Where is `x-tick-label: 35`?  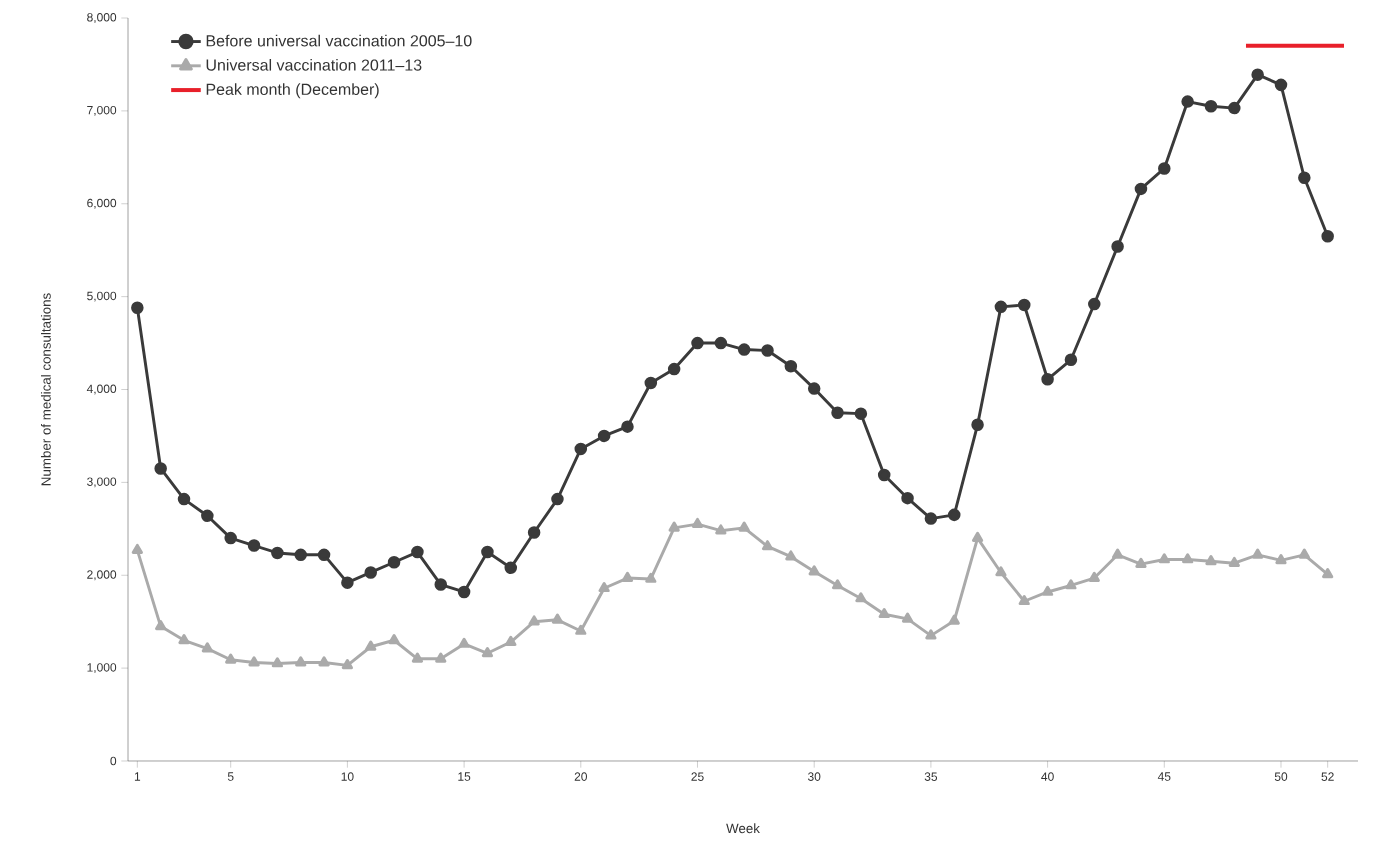 x-tick-label: 35 is located at coordinates (931, 776).